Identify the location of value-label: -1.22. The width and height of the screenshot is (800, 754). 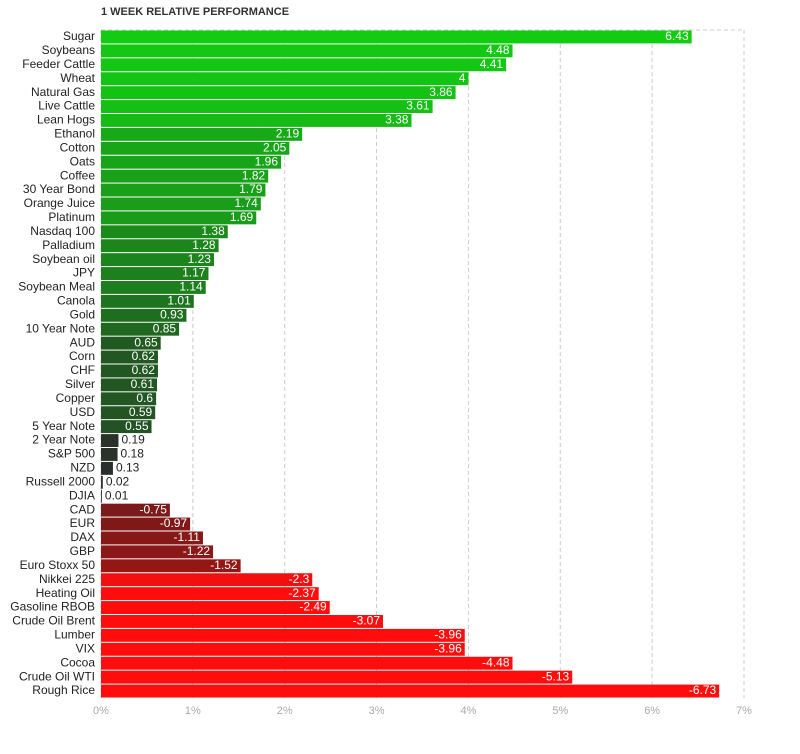
(197, 551).